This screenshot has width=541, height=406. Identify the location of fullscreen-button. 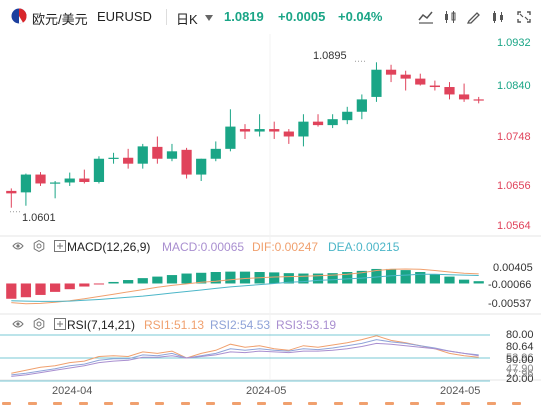
(524, 17).